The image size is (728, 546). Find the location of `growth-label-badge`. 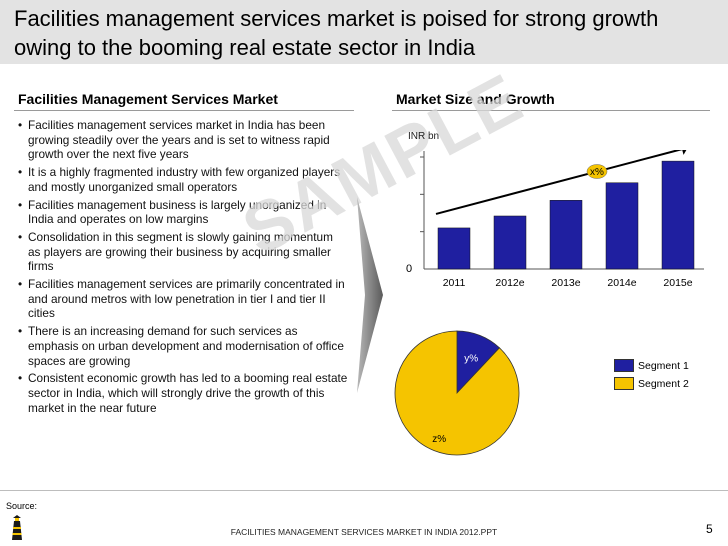

growth-label-badge is located at coordinates (597, 171).